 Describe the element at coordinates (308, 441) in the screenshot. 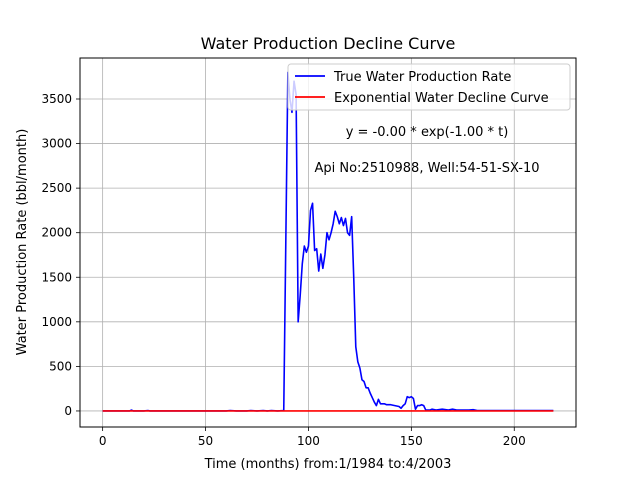

I see `x-tick-label: 100` at that location.